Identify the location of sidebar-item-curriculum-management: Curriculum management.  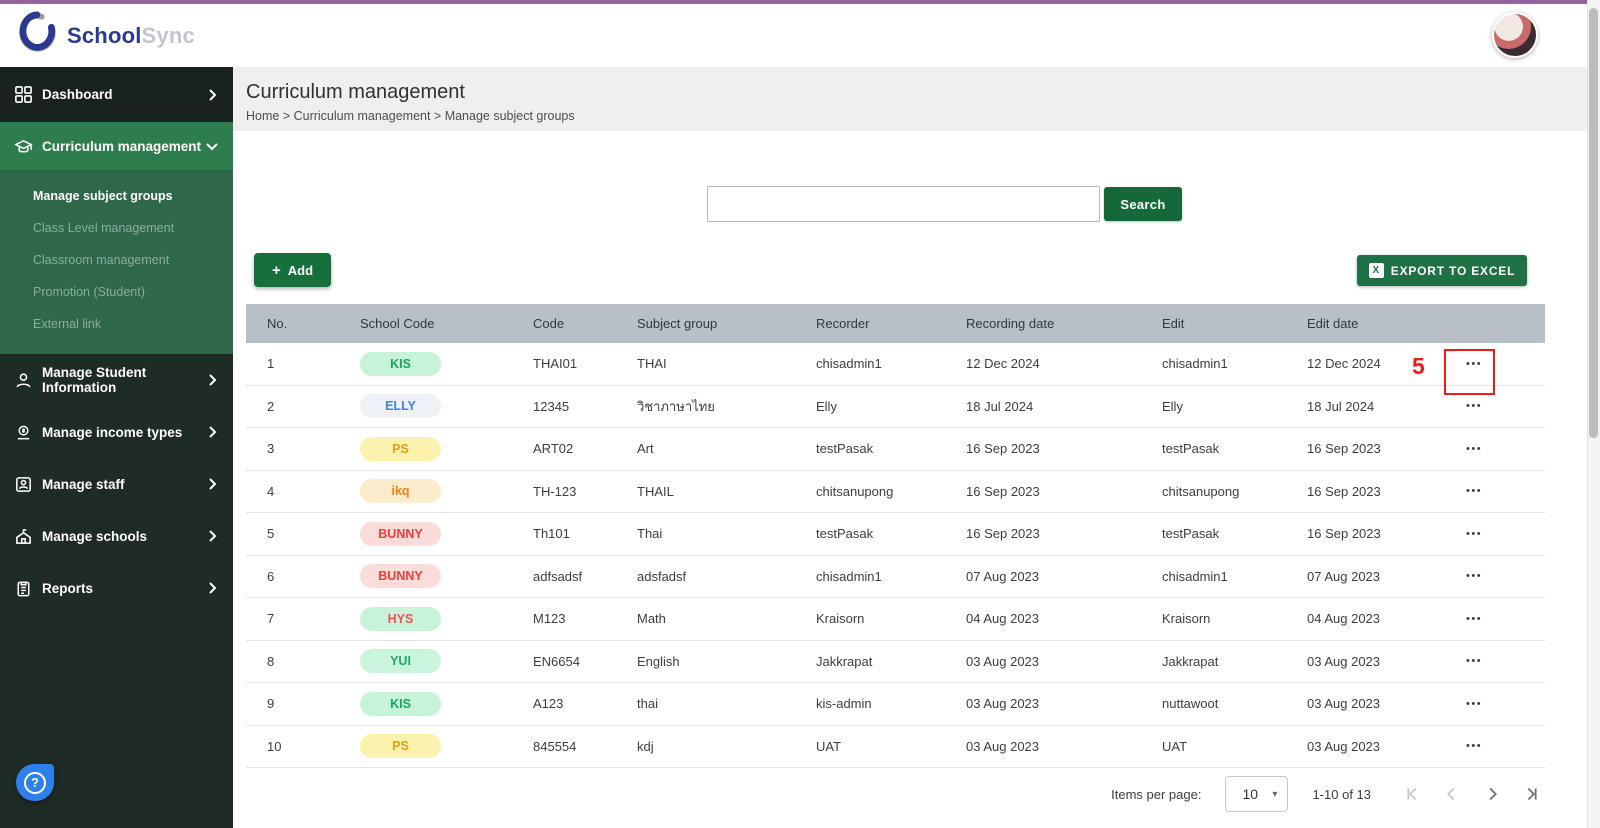
(116, 146).